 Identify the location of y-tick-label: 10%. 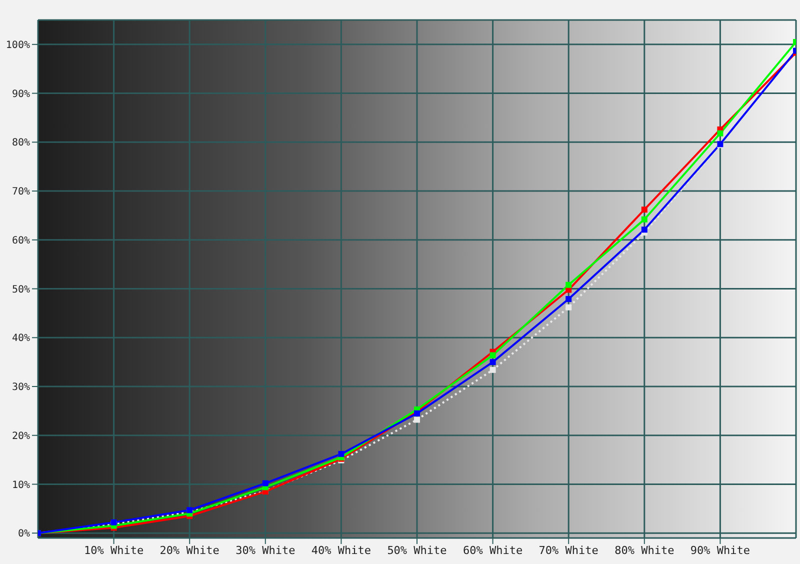
(21, 485).